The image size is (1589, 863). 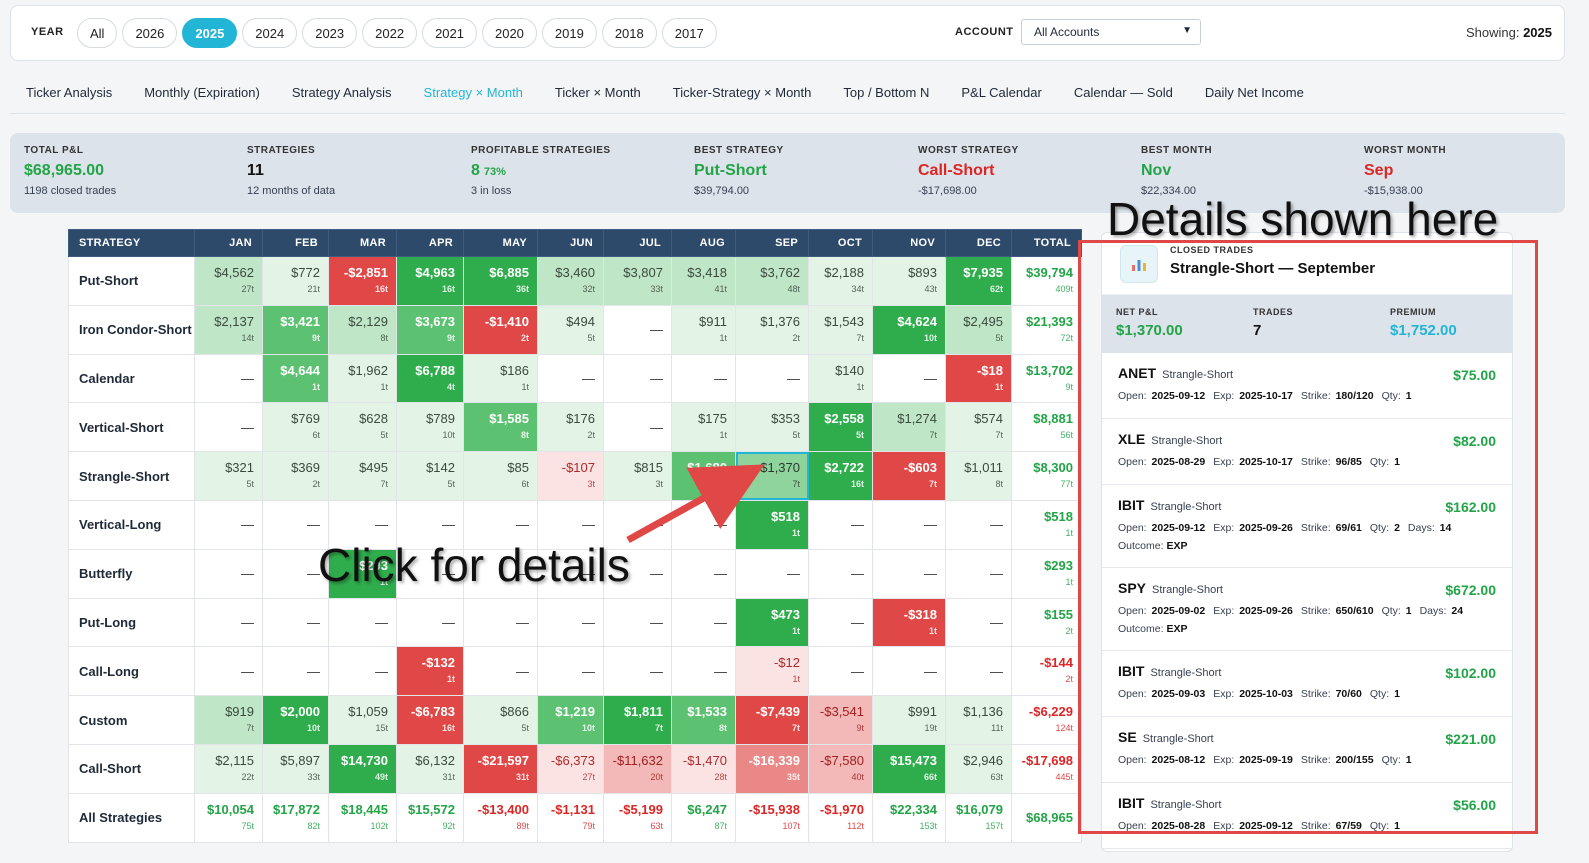 What do you see at coordinates (570, 427) in the screenshot?
I see `table-cell: $176 2t` at bounding box center [570, 427].